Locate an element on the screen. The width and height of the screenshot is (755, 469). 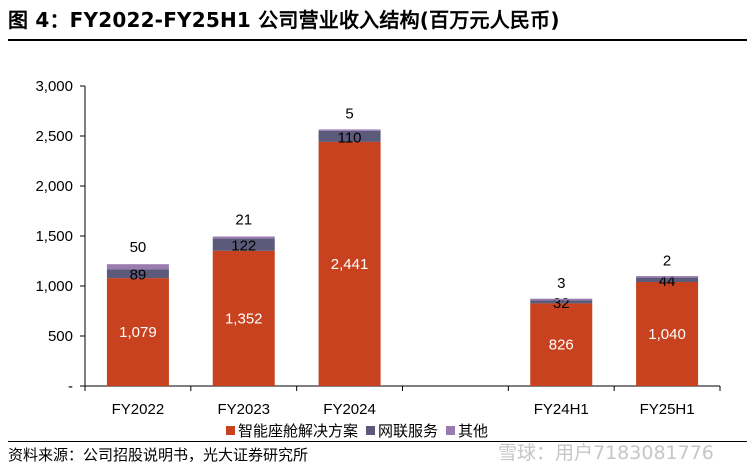
legend-item: 智能座舱解决方案 is located at coordinates (292, 430).